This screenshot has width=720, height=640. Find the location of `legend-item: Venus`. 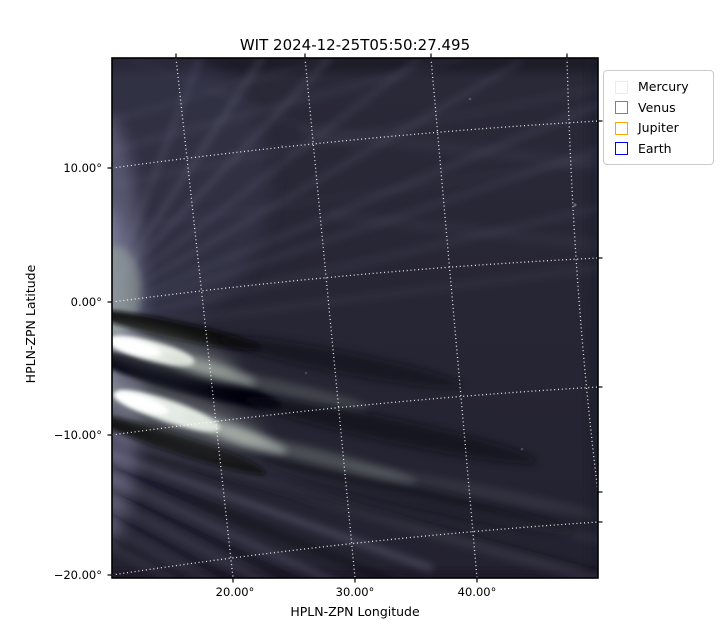

legend-item: Venus is located at coordinates (658, 108).